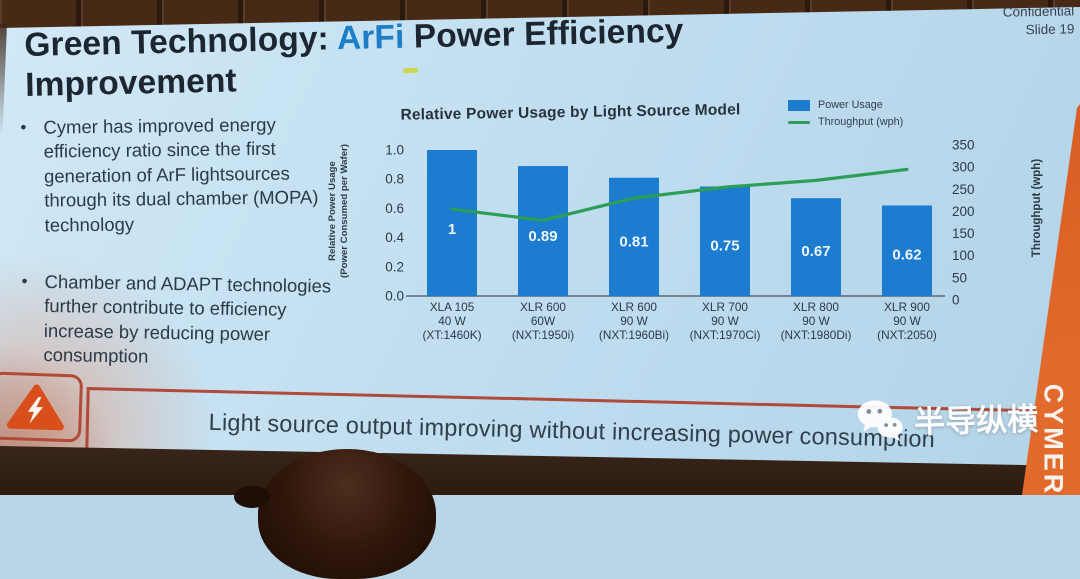 This screenshot has height=579, width=1080. Describe the element at coordinates (452, 307) in the screenshot. I see `svg-text: XLA 105` at that location.